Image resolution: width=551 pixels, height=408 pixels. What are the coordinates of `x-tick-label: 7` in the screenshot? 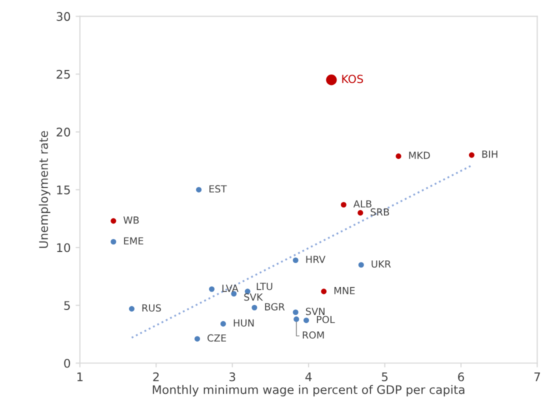 It's located at (537, 377).